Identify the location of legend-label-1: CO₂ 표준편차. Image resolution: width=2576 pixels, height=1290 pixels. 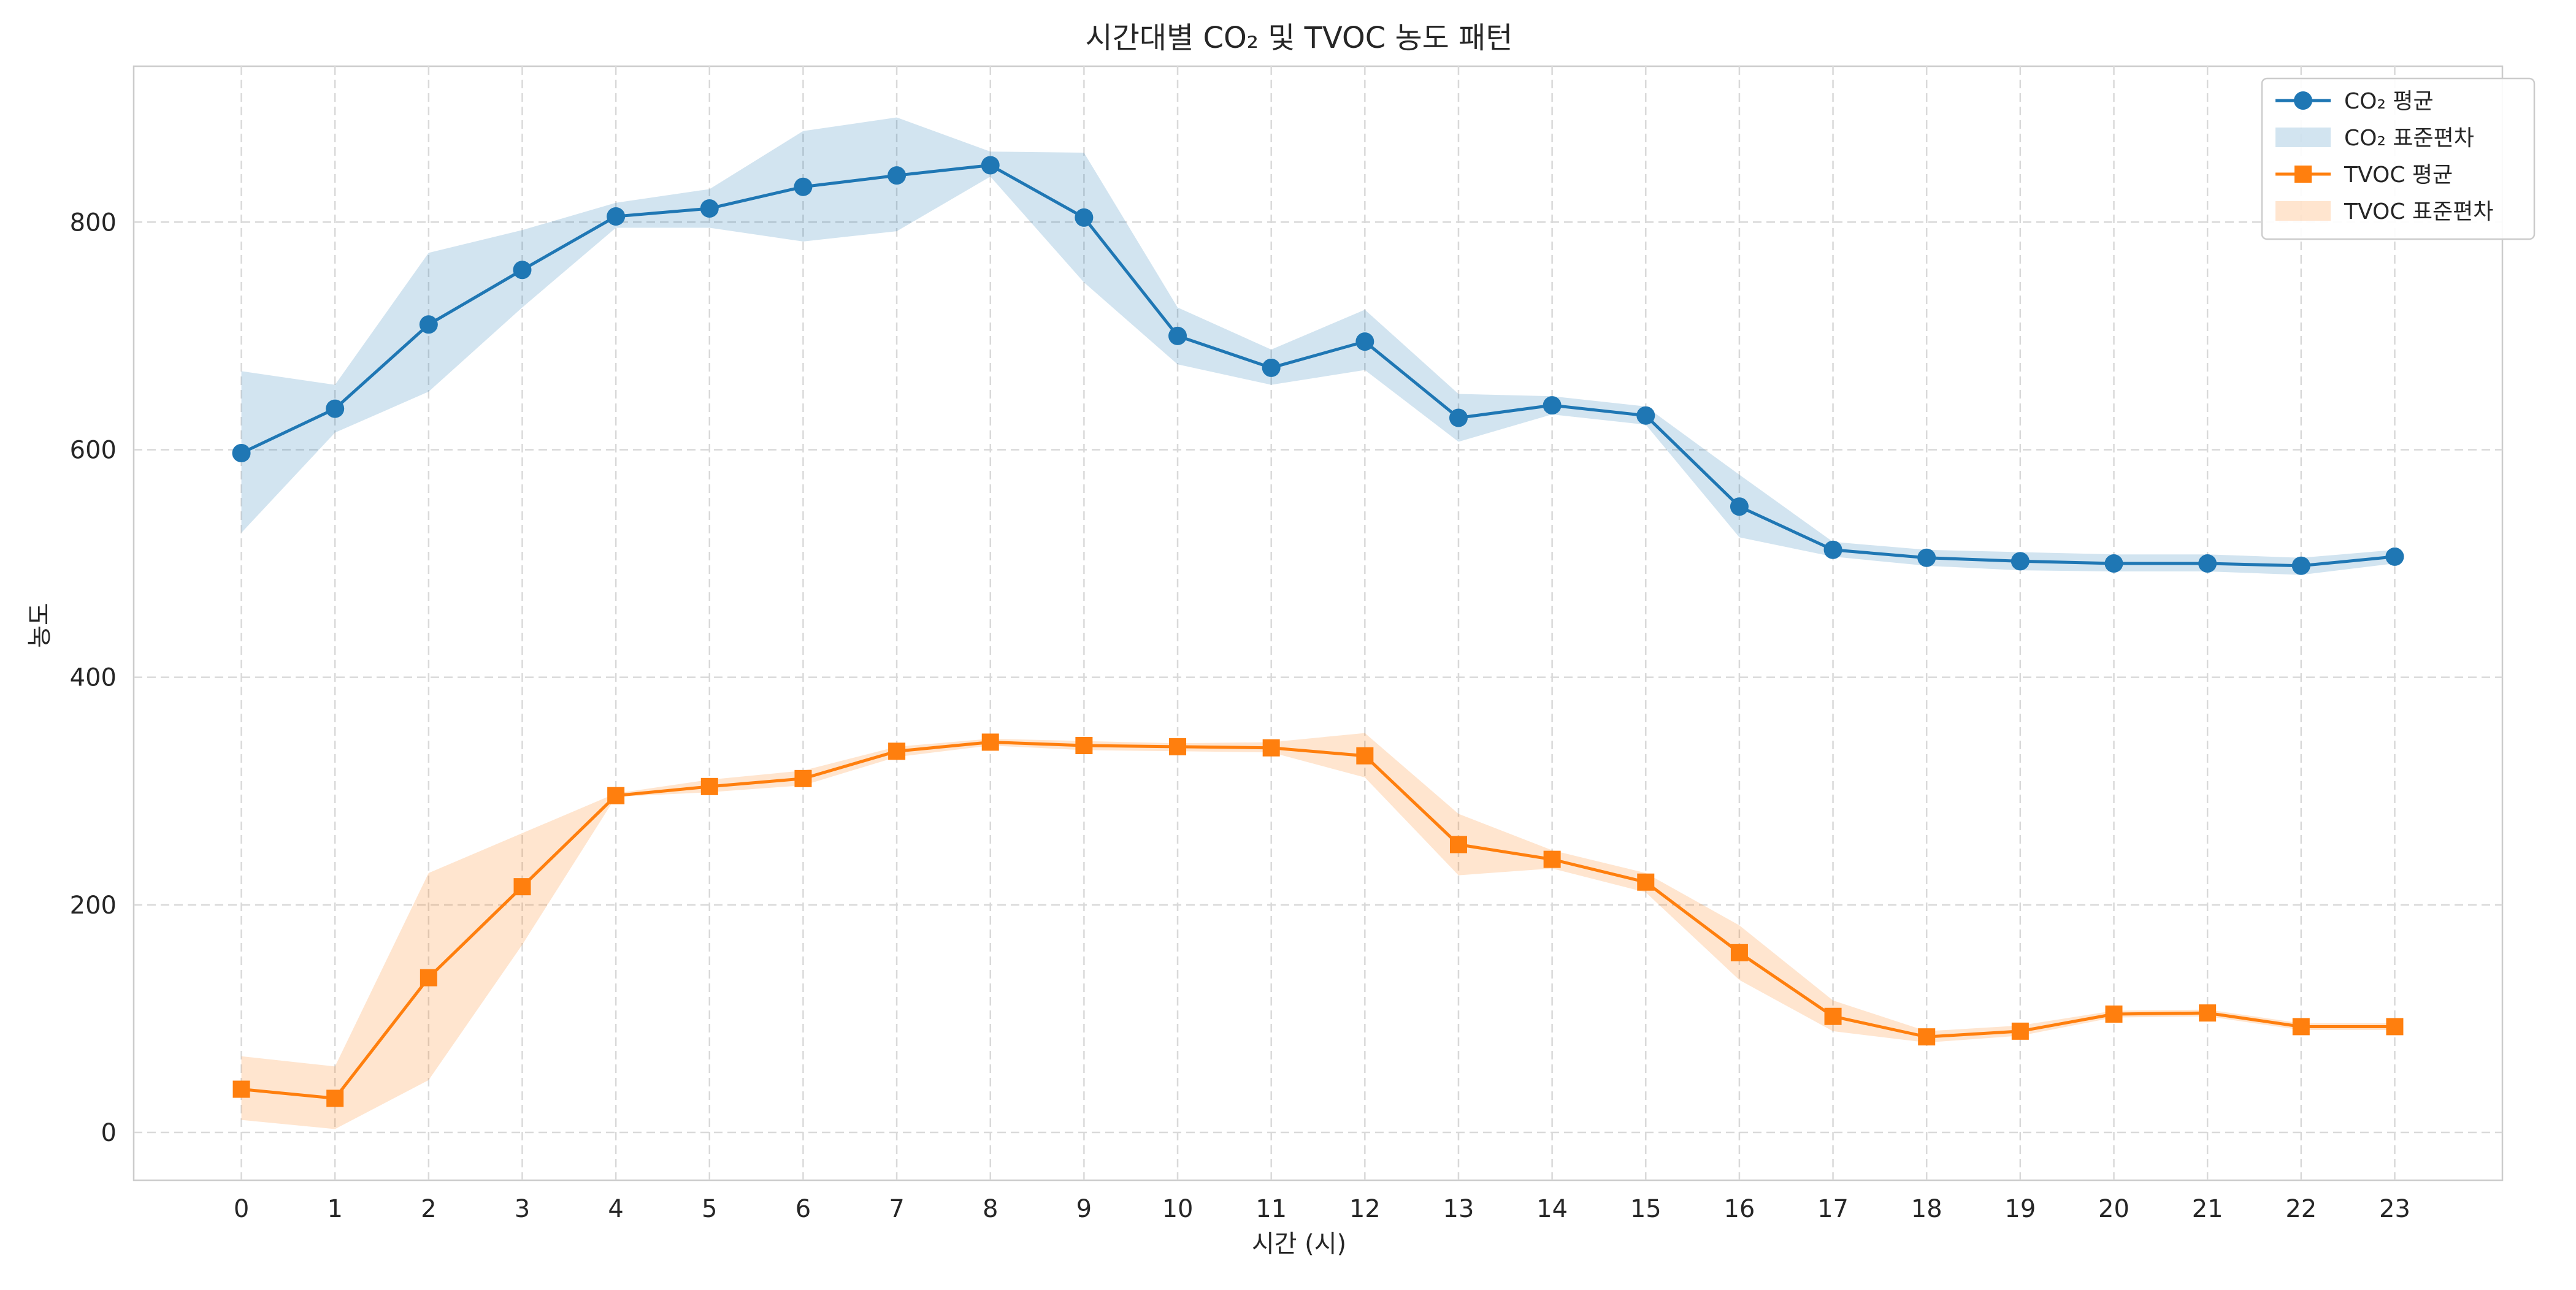
(2409, 138).